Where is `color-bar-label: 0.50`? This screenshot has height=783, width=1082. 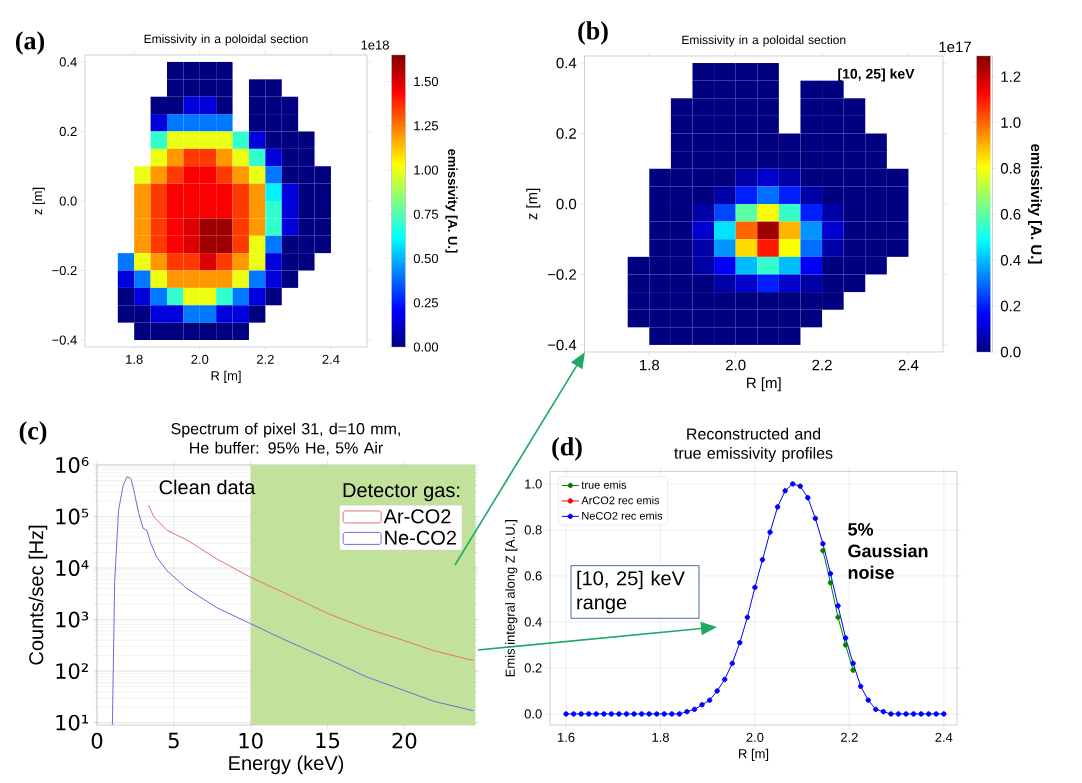 color-bar-label: 0.50 is located at coordinates (426, 258).